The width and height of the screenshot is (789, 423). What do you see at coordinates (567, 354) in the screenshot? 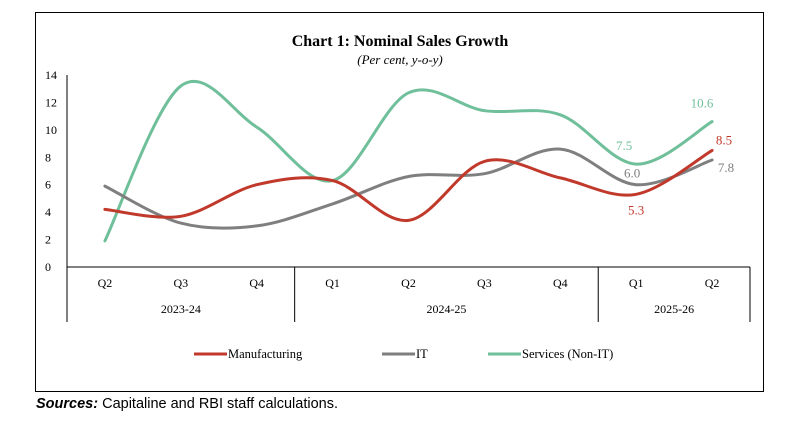
I see `legend-label-services-non-it: Services (Non-IT)` at bounding box center [567, 354].